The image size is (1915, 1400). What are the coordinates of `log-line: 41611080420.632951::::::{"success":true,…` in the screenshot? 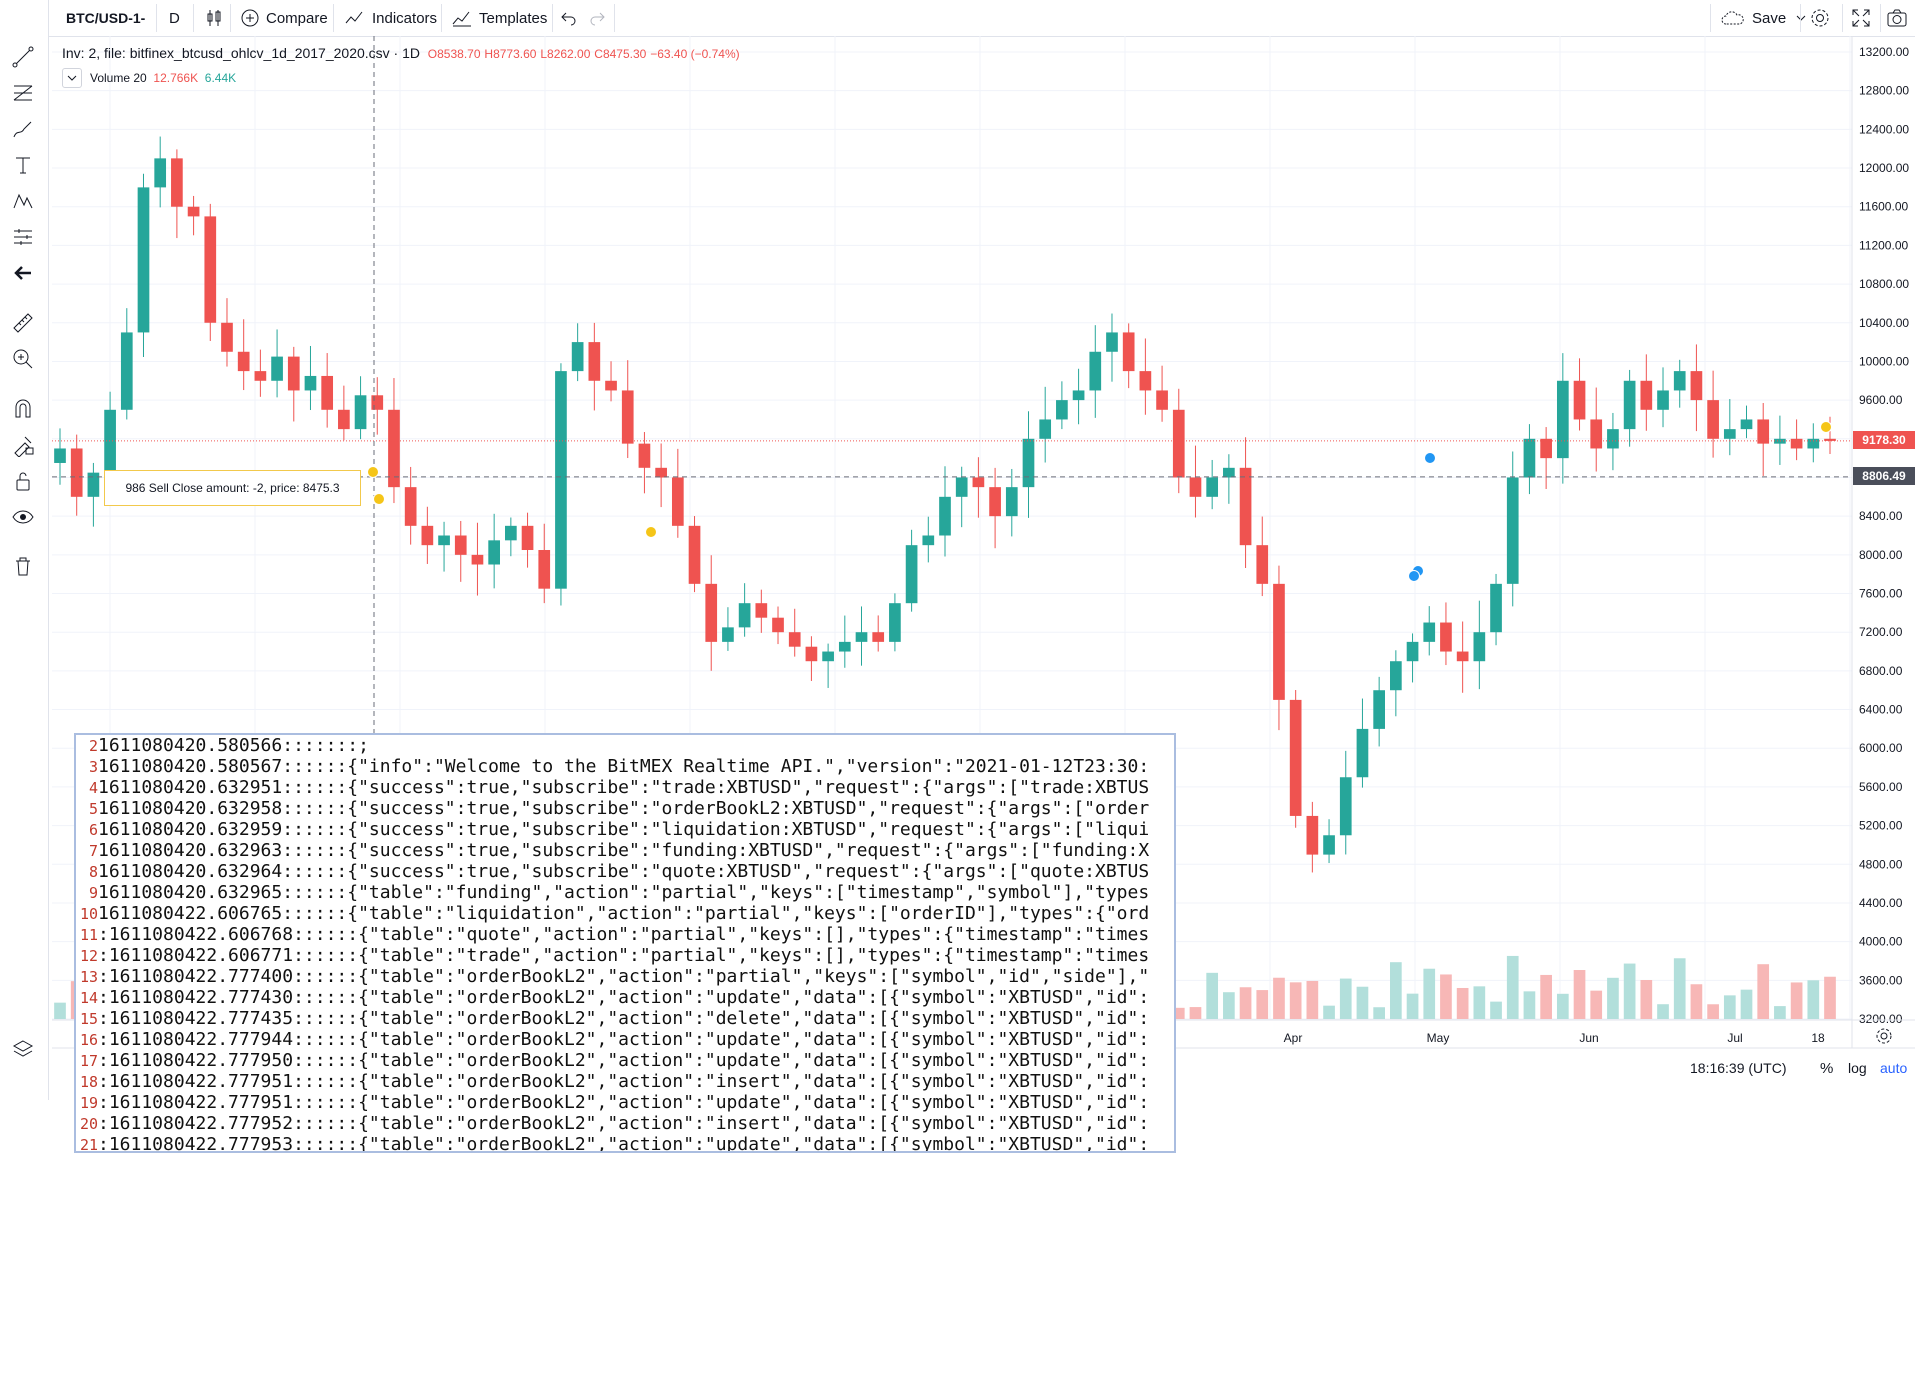 It's located at (625, 787).